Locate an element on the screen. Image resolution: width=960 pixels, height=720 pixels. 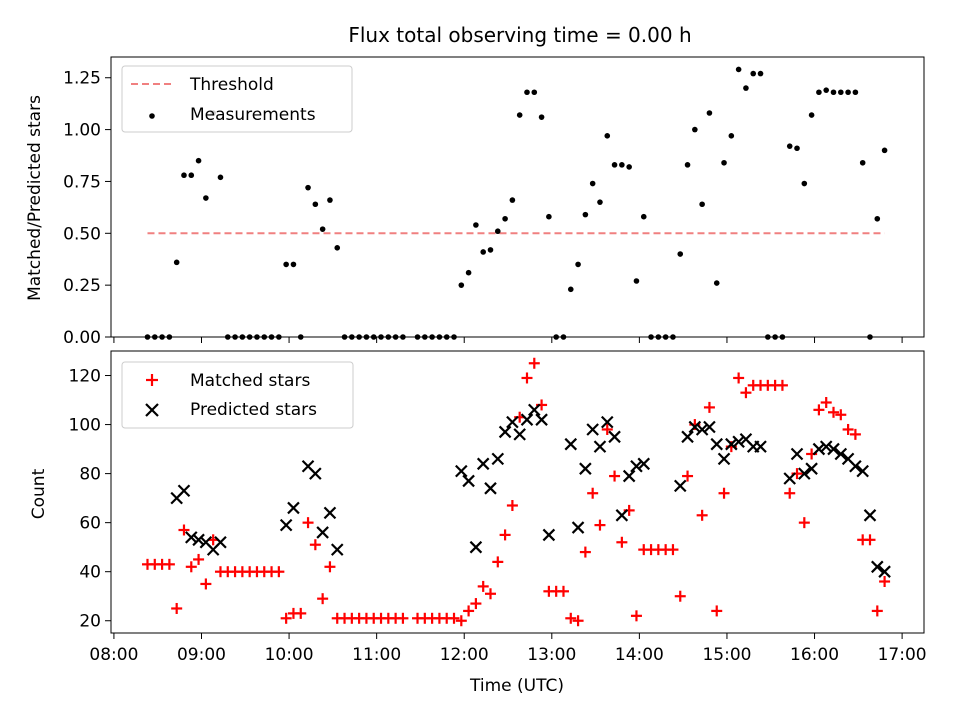
top-y-tick-label: 0.25 is located at coordinates (82, 286).